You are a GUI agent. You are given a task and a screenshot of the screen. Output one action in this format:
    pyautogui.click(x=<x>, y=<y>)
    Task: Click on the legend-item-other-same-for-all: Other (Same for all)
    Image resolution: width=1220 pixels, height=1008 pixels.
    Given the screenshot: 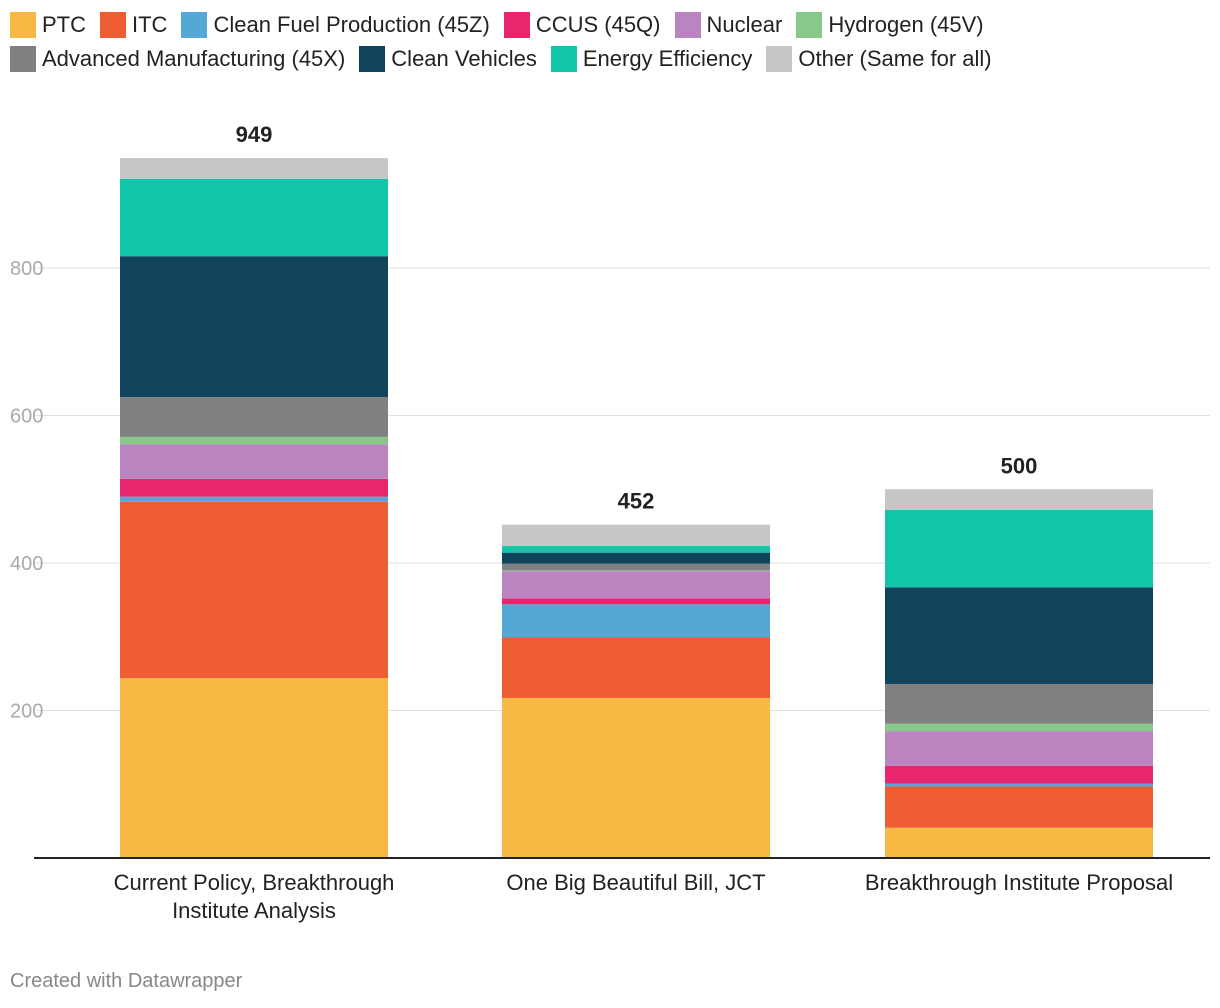 What is the action you would take?
    pyautogui.click(x=879, y=59)
    